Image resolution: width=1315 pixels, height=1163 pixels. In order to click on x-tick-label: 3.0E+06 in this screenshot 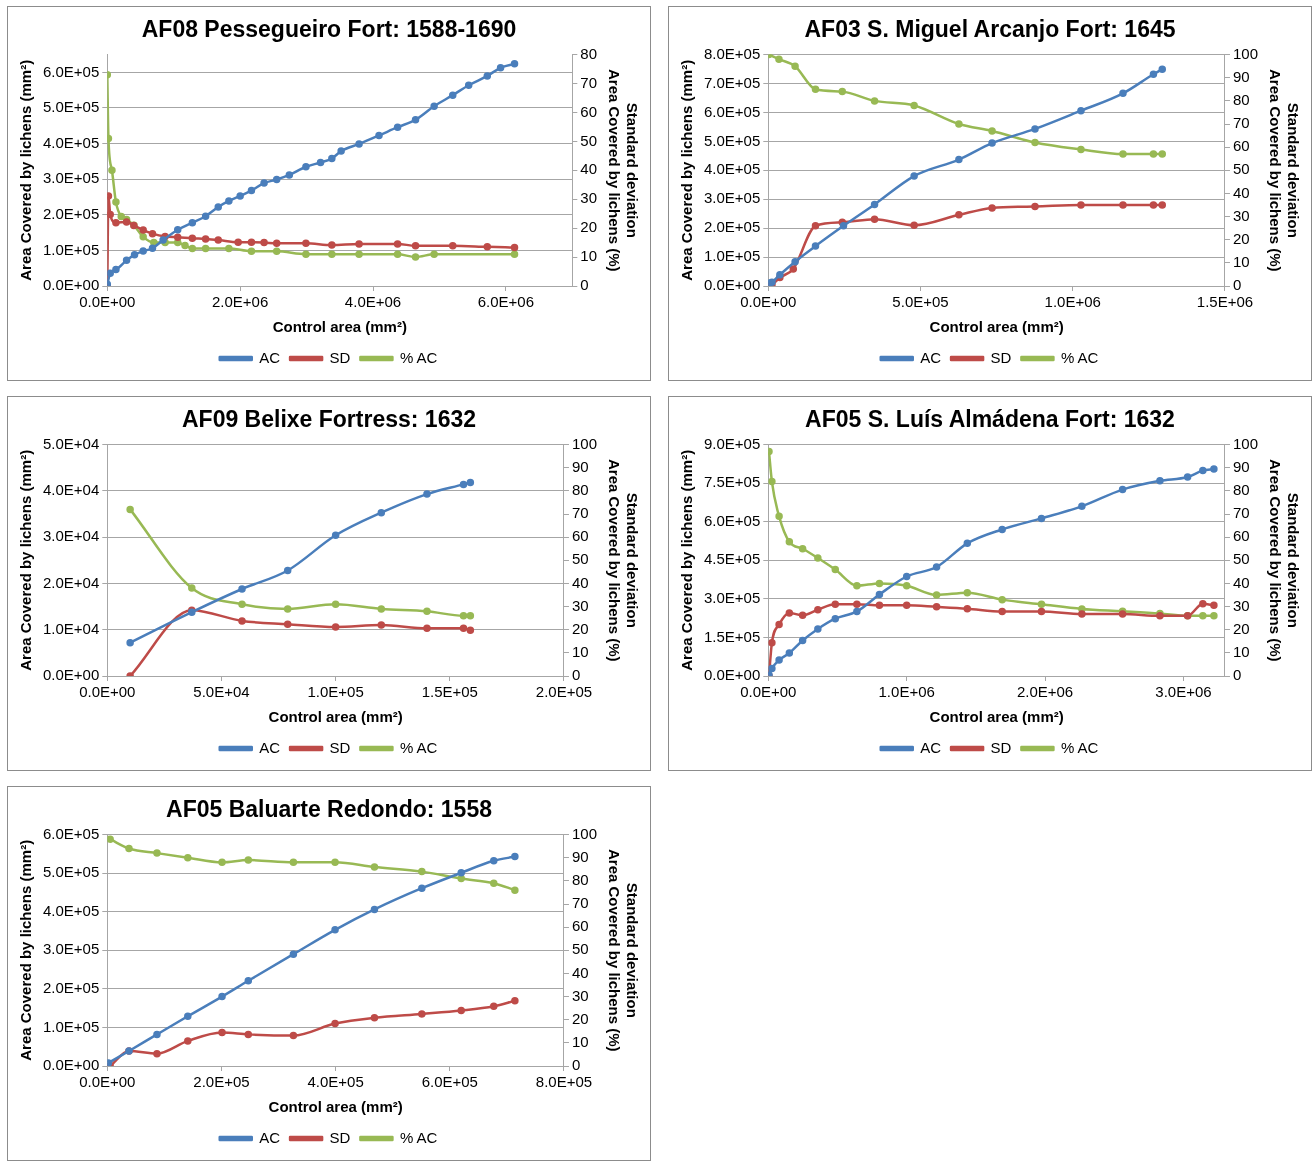, I will do `click(1183, 692)`.